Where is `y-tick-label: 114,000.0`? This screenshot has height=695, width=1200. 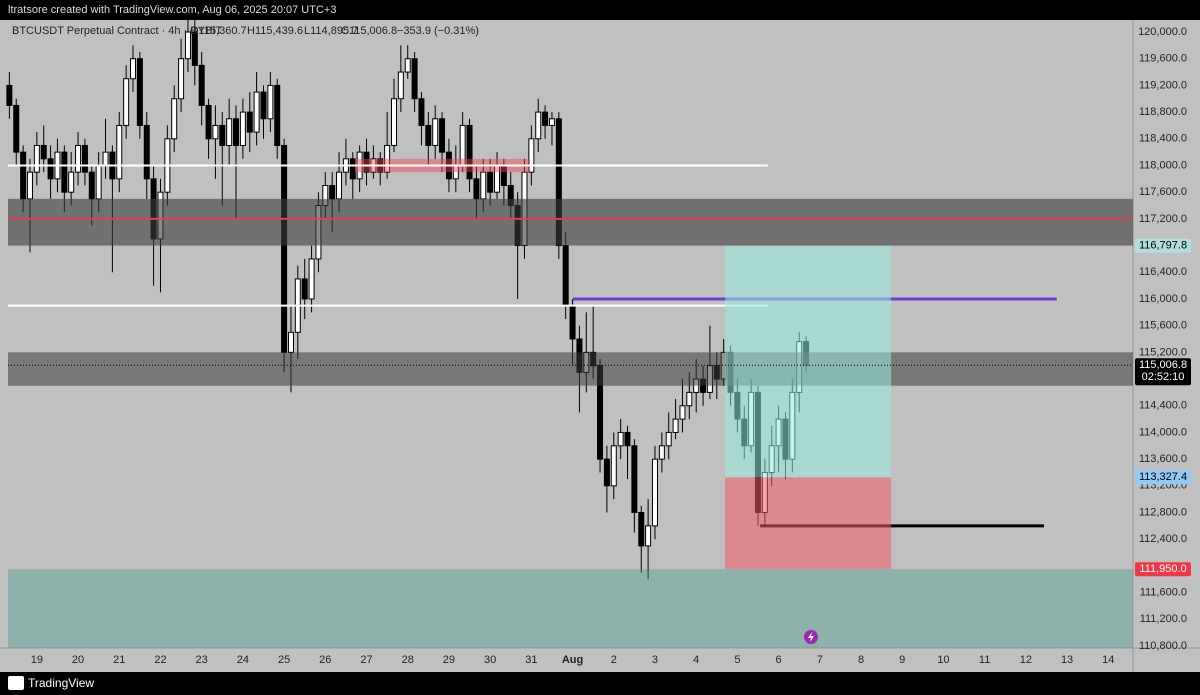 y-tick-label: 114,000.0 is located at coordinates (1163, 432).